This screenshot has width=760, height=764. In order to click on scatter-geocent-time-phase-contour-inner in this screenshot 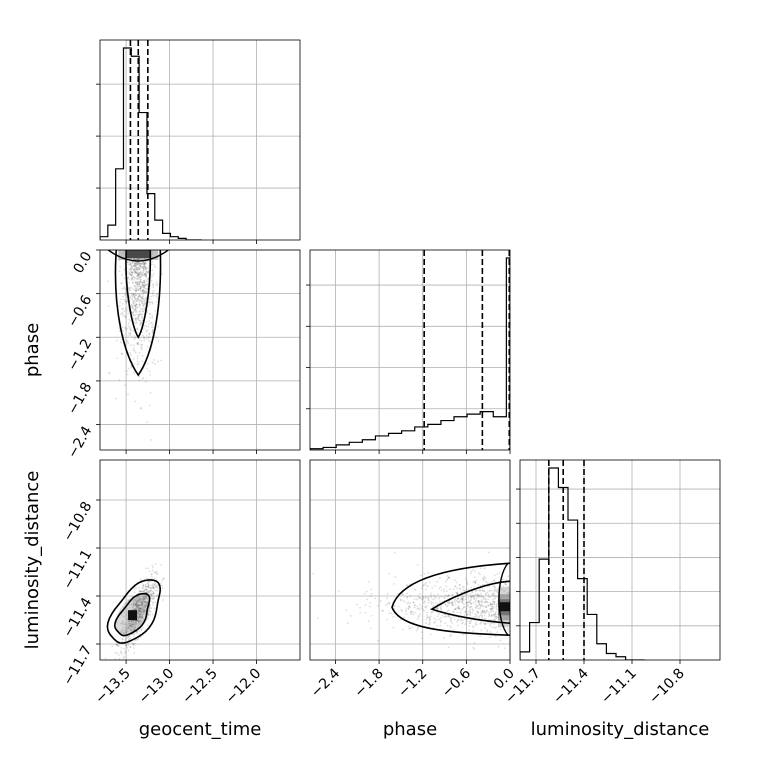, I will do `click(138, 294)`.